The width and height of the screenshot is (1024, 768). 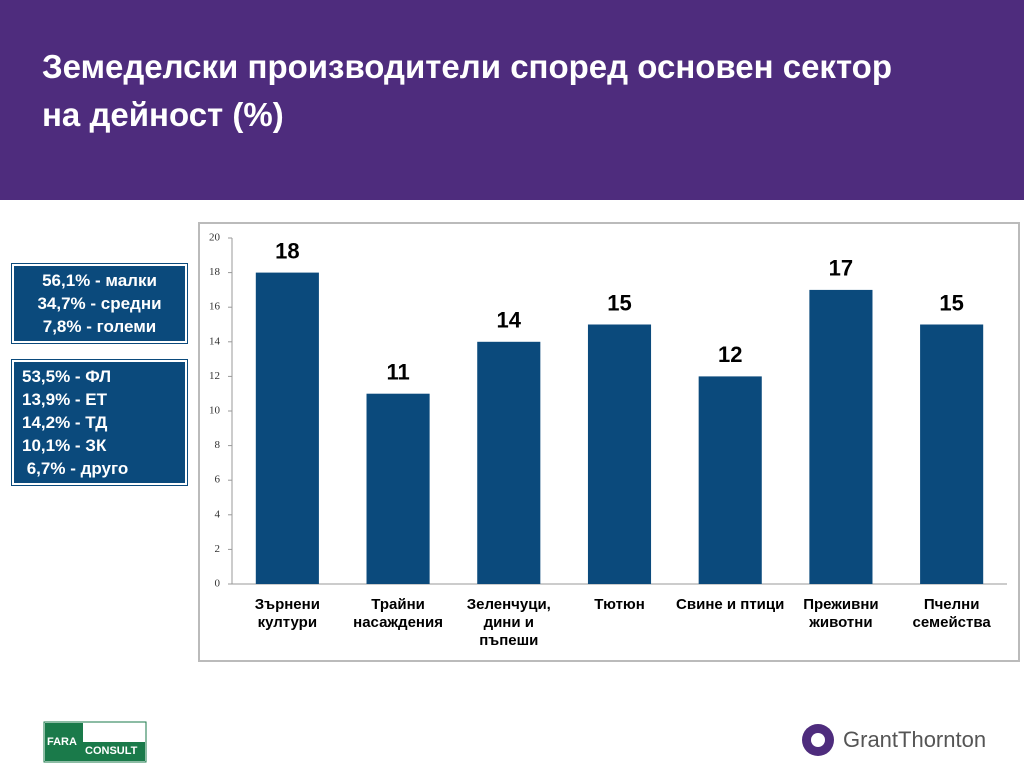 I want to click on y-tick-label: 20, so click(x=215, y=238).